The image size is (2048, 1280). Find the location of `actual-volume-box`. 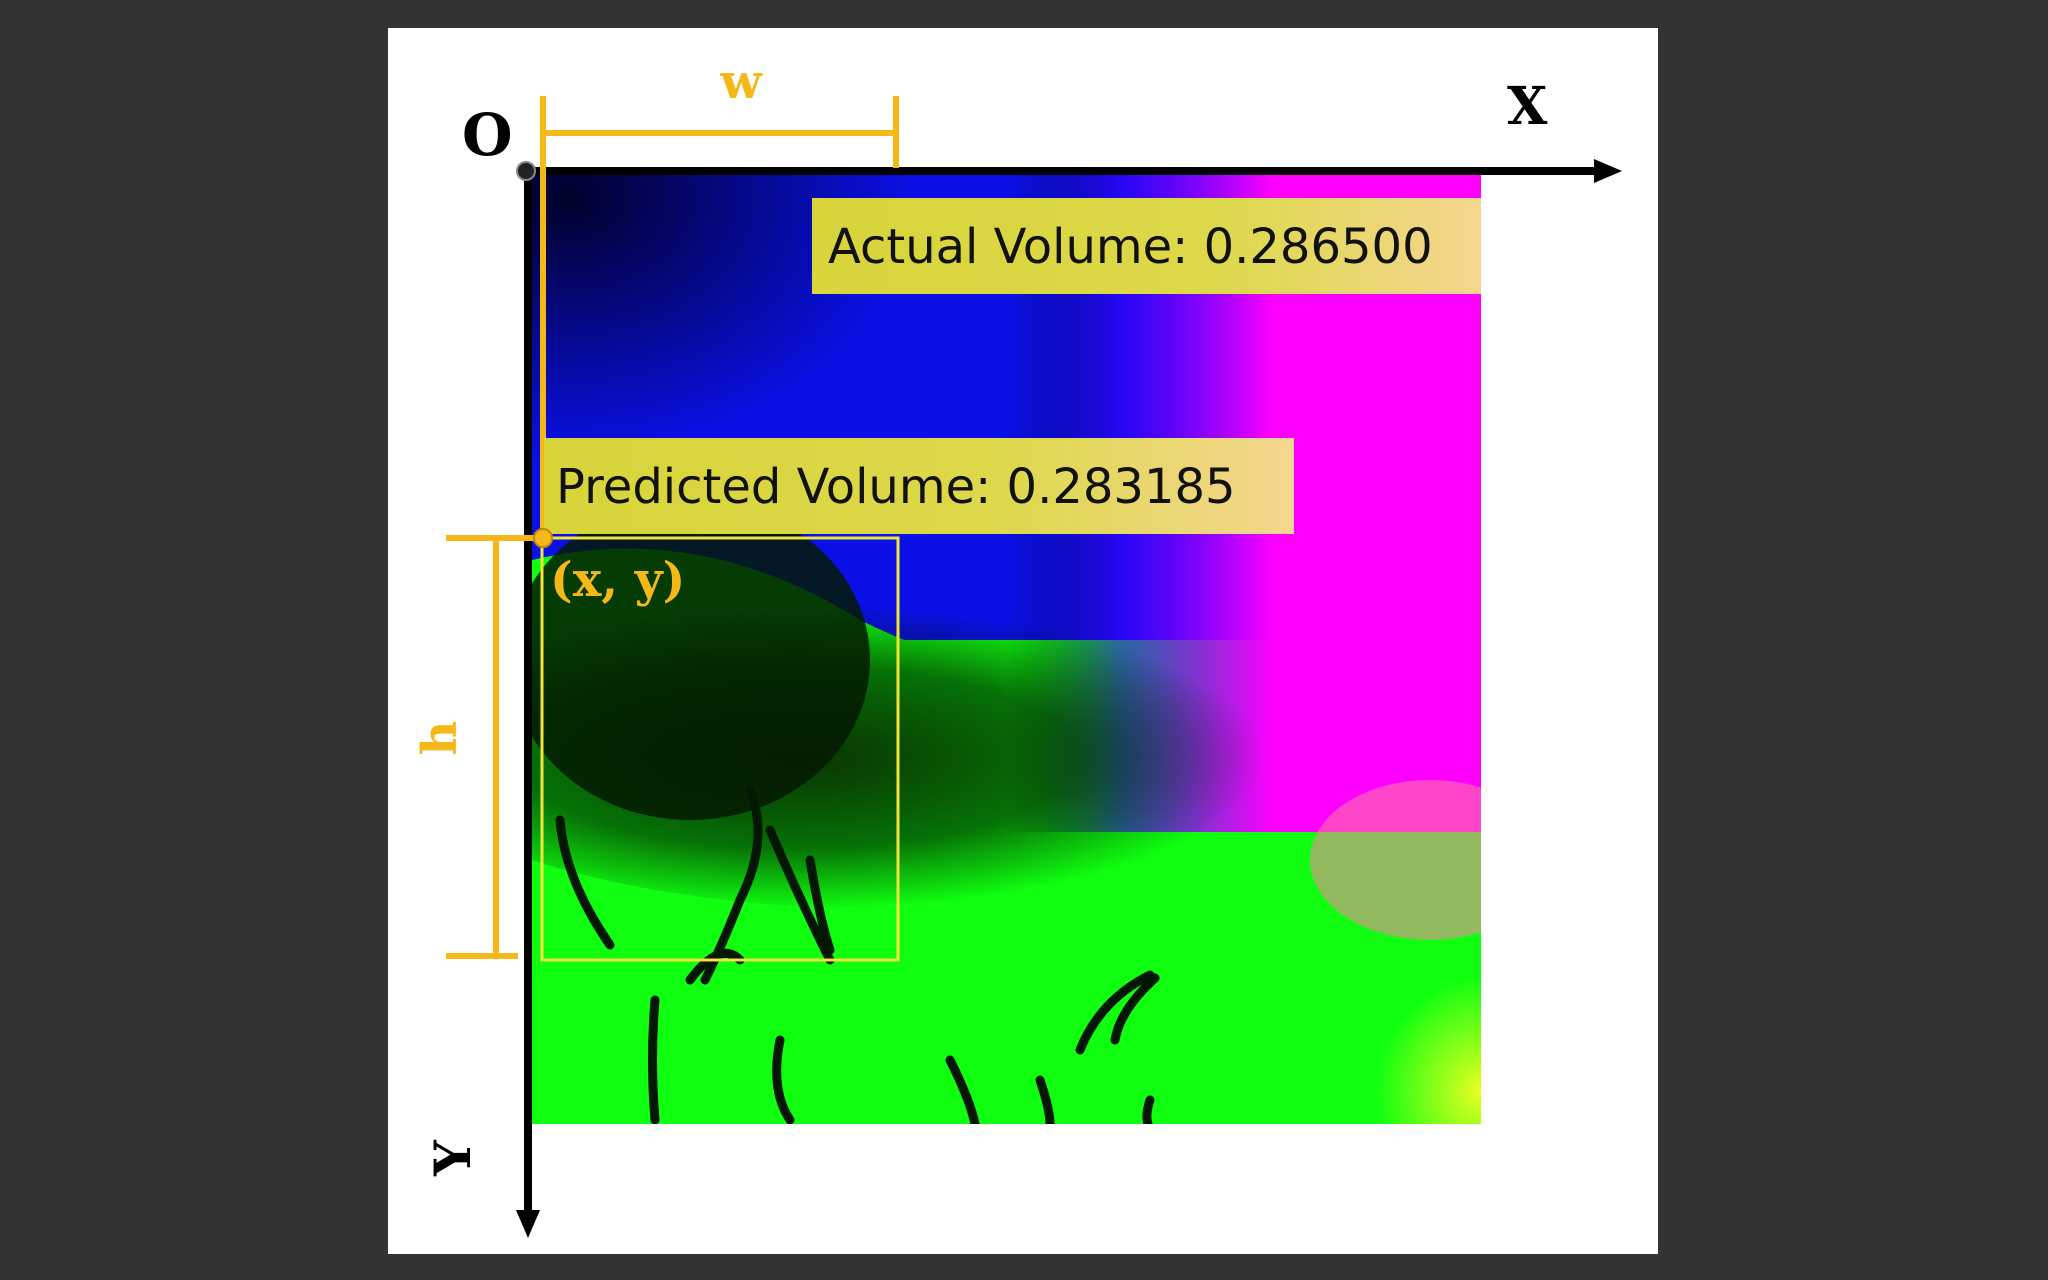

actual-volume-box is located at coordinates (1146, 246).